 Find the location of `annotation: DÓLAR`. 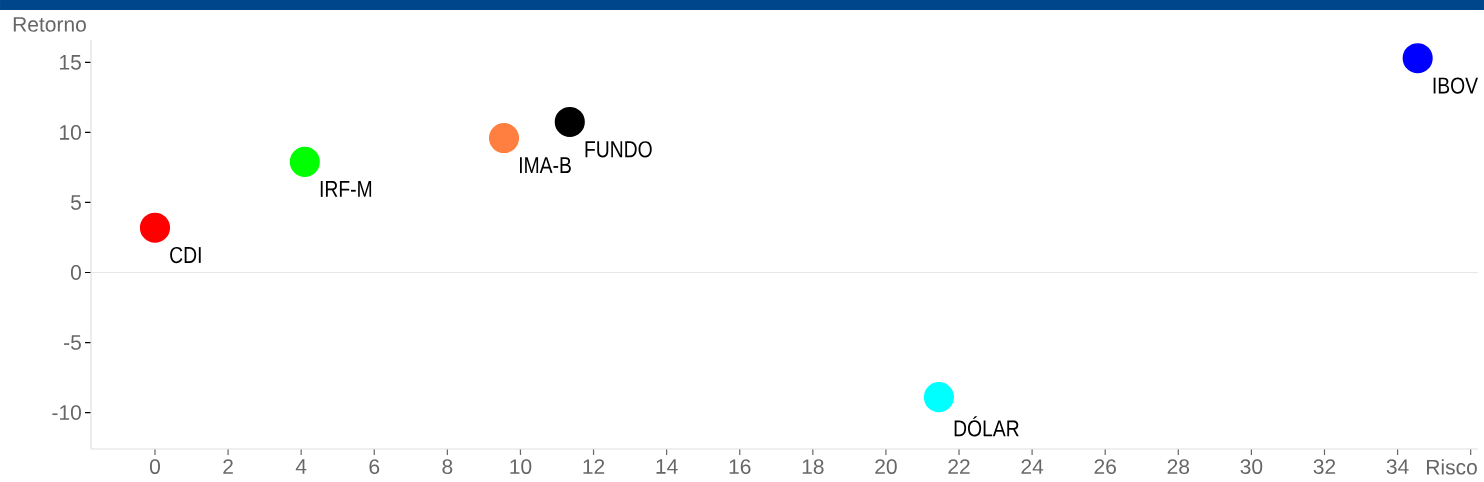

annotation: DÓLAR is located at coordinates (986, 426).